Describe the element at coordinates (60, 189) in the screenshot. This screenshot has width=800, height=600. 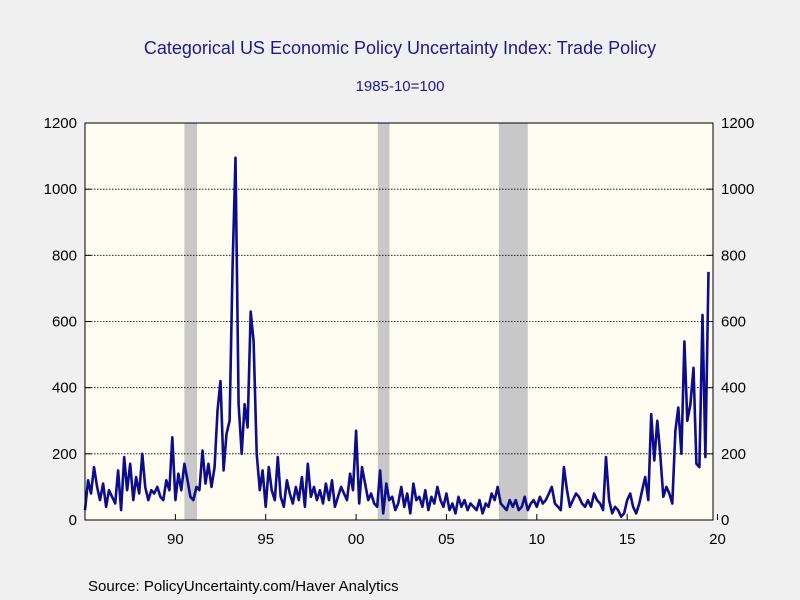
I see `y-tick-label-left: 1000` at that location.